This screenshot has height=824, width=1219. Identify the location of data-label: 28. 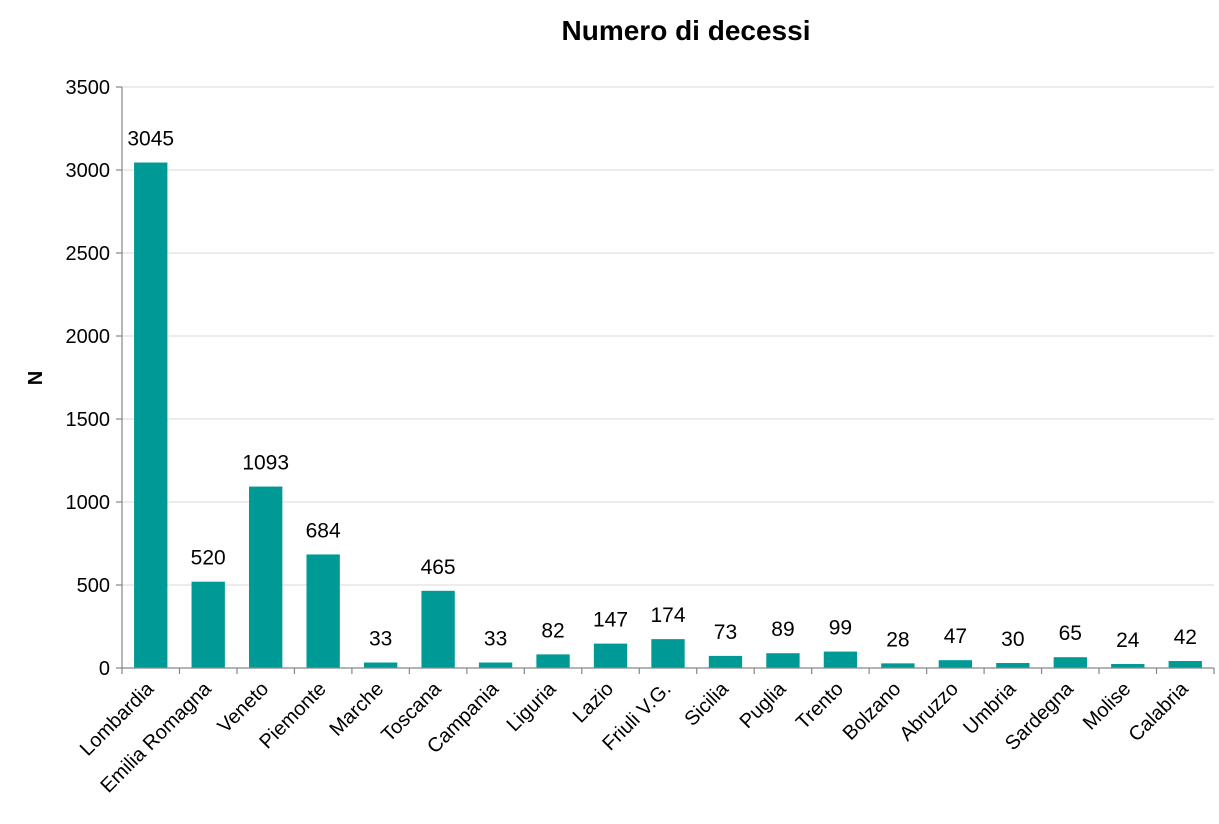
(897, 639).